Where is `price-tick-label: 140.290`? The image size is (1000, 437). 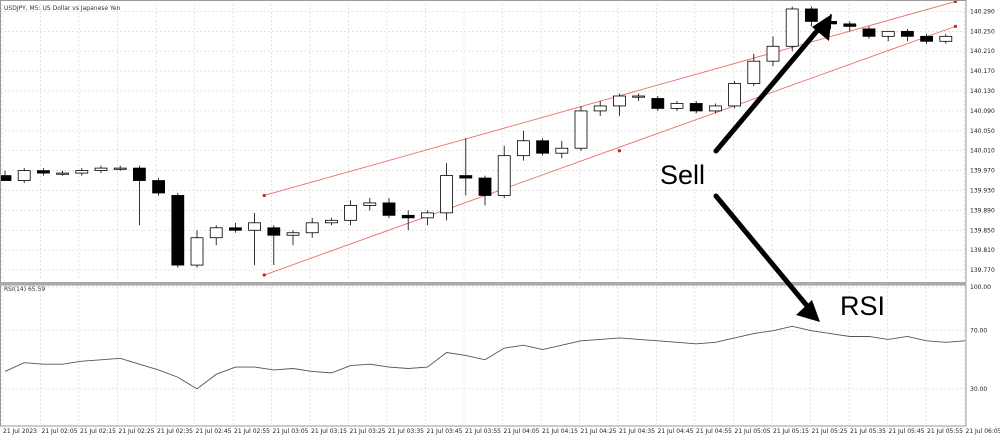 price-tick-label: 140.290 is located at coordinates (982, 11).